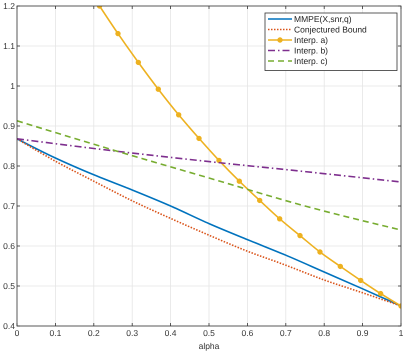 The width and height of the screenshot is (409, 354). What do you see at coordinates (9, 206) in the screenshot?
I see `y-tick-label: 0.7` at bounding box center [9, 206].